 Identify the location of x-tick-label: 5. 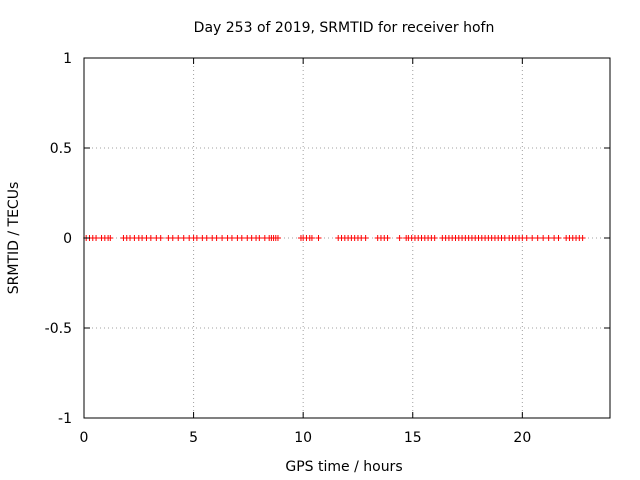
(193, 438).